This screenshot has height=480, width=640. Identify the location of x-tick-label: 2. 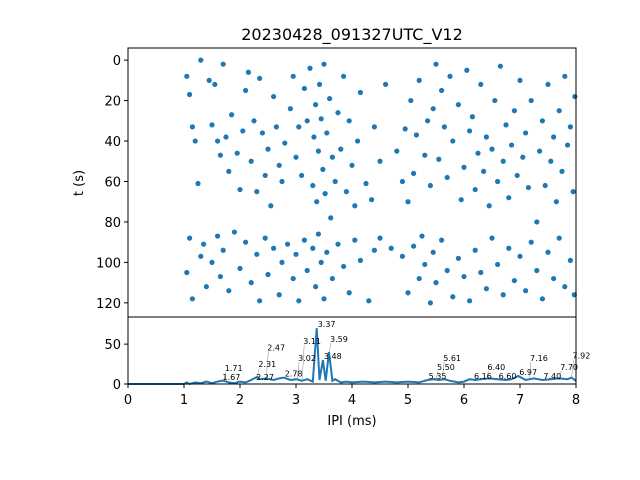
(240, 400).